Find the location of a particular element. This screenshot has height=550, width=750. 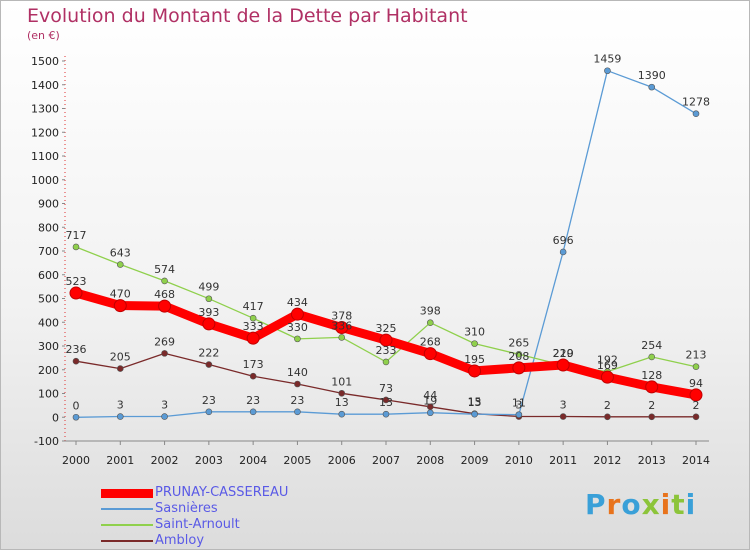

x-tick-label: 2008 is located at coordinates (430, 460).